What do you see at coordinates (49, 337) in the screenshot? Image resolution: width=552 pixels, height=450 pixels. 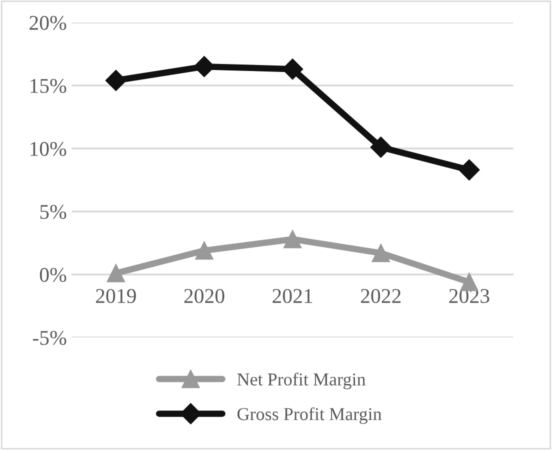 I see `y-tick-label: -5%` at bounding box center [49, 337].